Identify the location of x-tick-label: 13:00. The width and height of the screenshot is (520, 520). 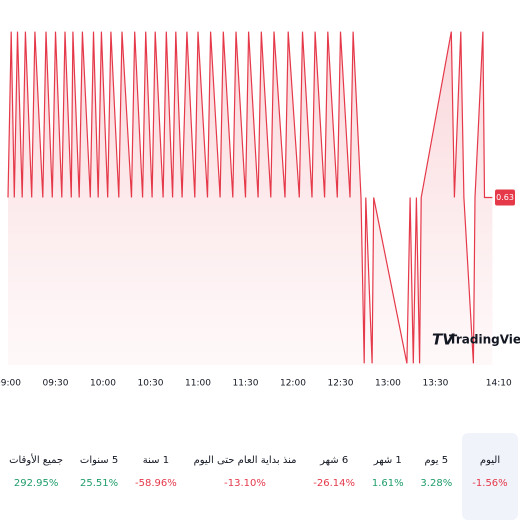
(388, 384).